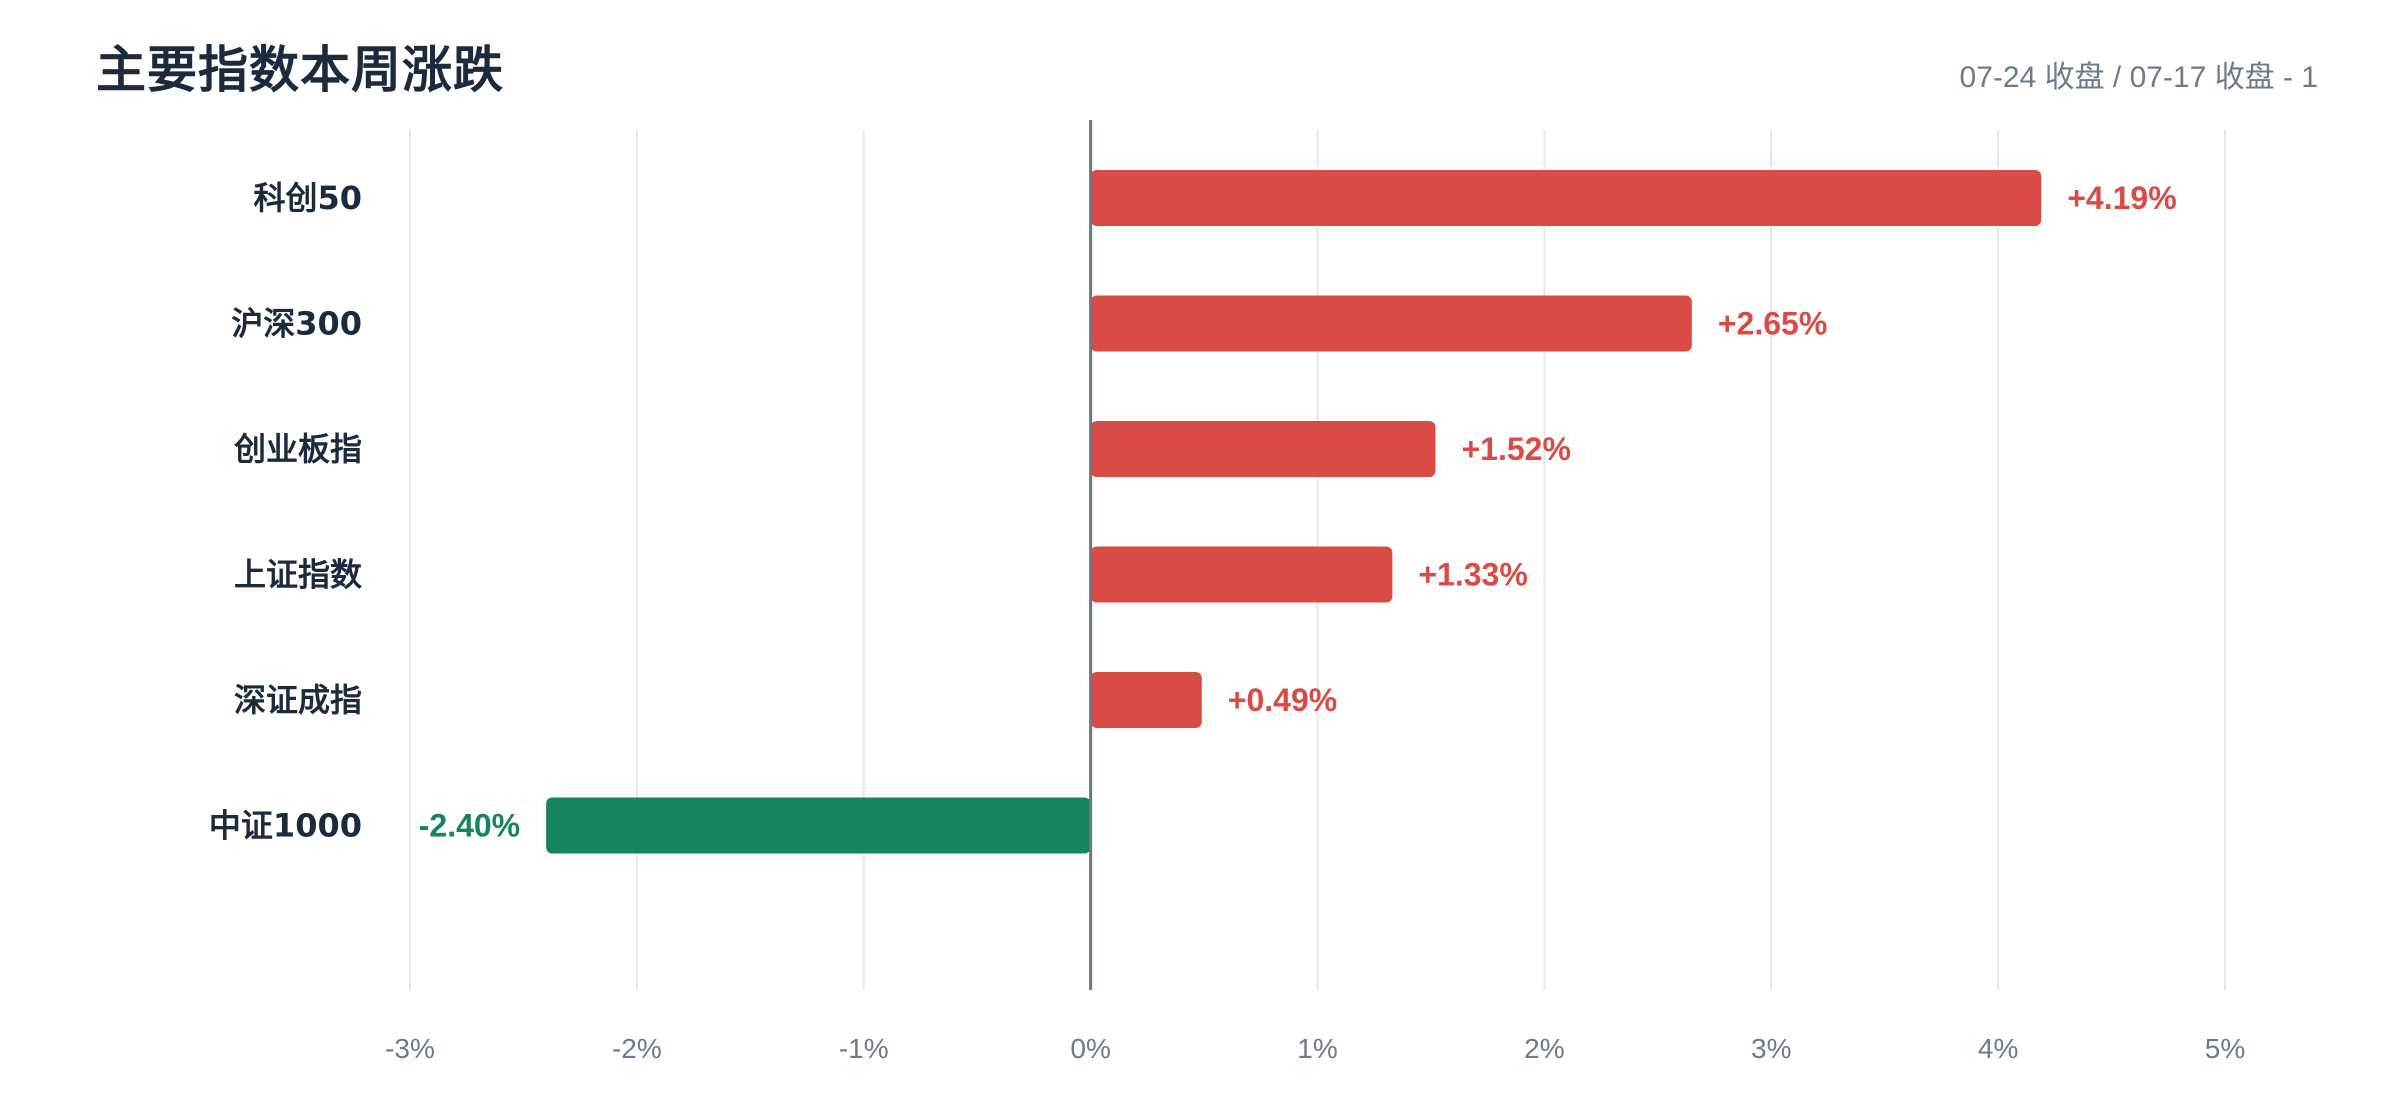 The width and height of the screenshot is (2400, 1114). Describe the element at coordinates (1998, 1048) in the screenshot. I see `x-tick-label: 4%` at that location.